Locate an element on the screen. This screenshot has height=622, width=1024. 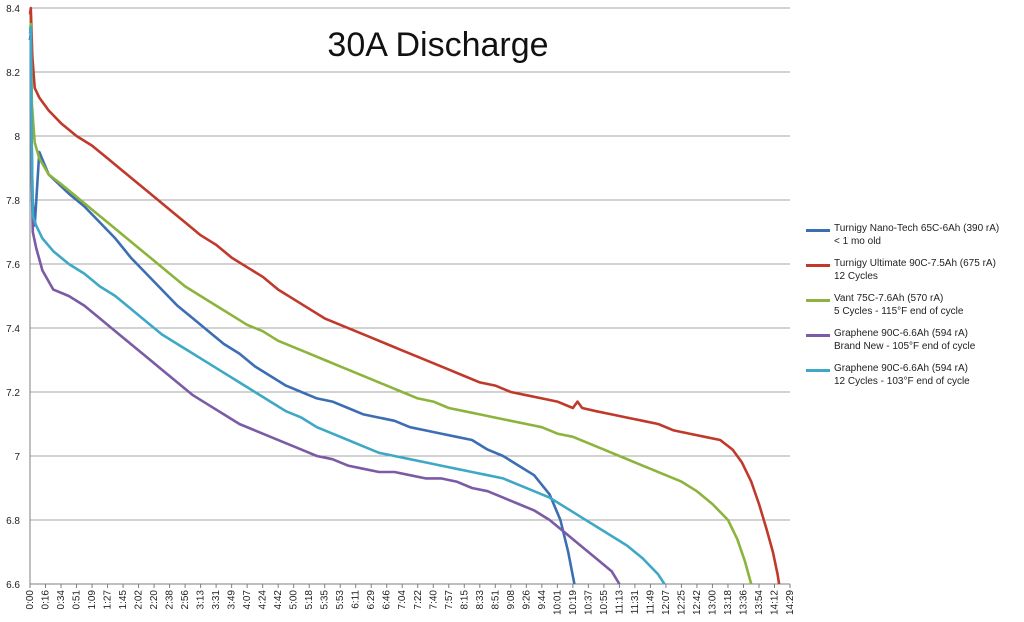
x-tick-label: 12:25 is located at coordinates (681, 602).